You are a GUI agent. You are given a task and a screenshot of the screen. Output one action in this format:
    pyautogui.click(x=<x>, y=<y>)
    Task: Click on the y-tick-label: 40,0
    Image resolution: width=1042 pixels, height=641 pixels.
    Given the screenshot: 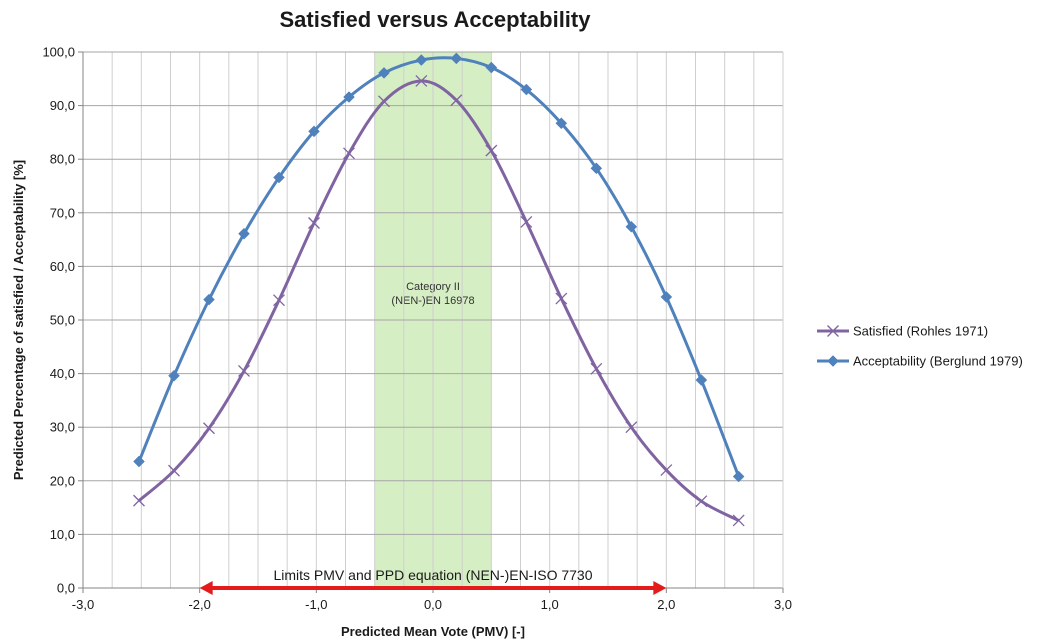 What is the action you would take?
    pyautogui.click(x=62, y=373)
    